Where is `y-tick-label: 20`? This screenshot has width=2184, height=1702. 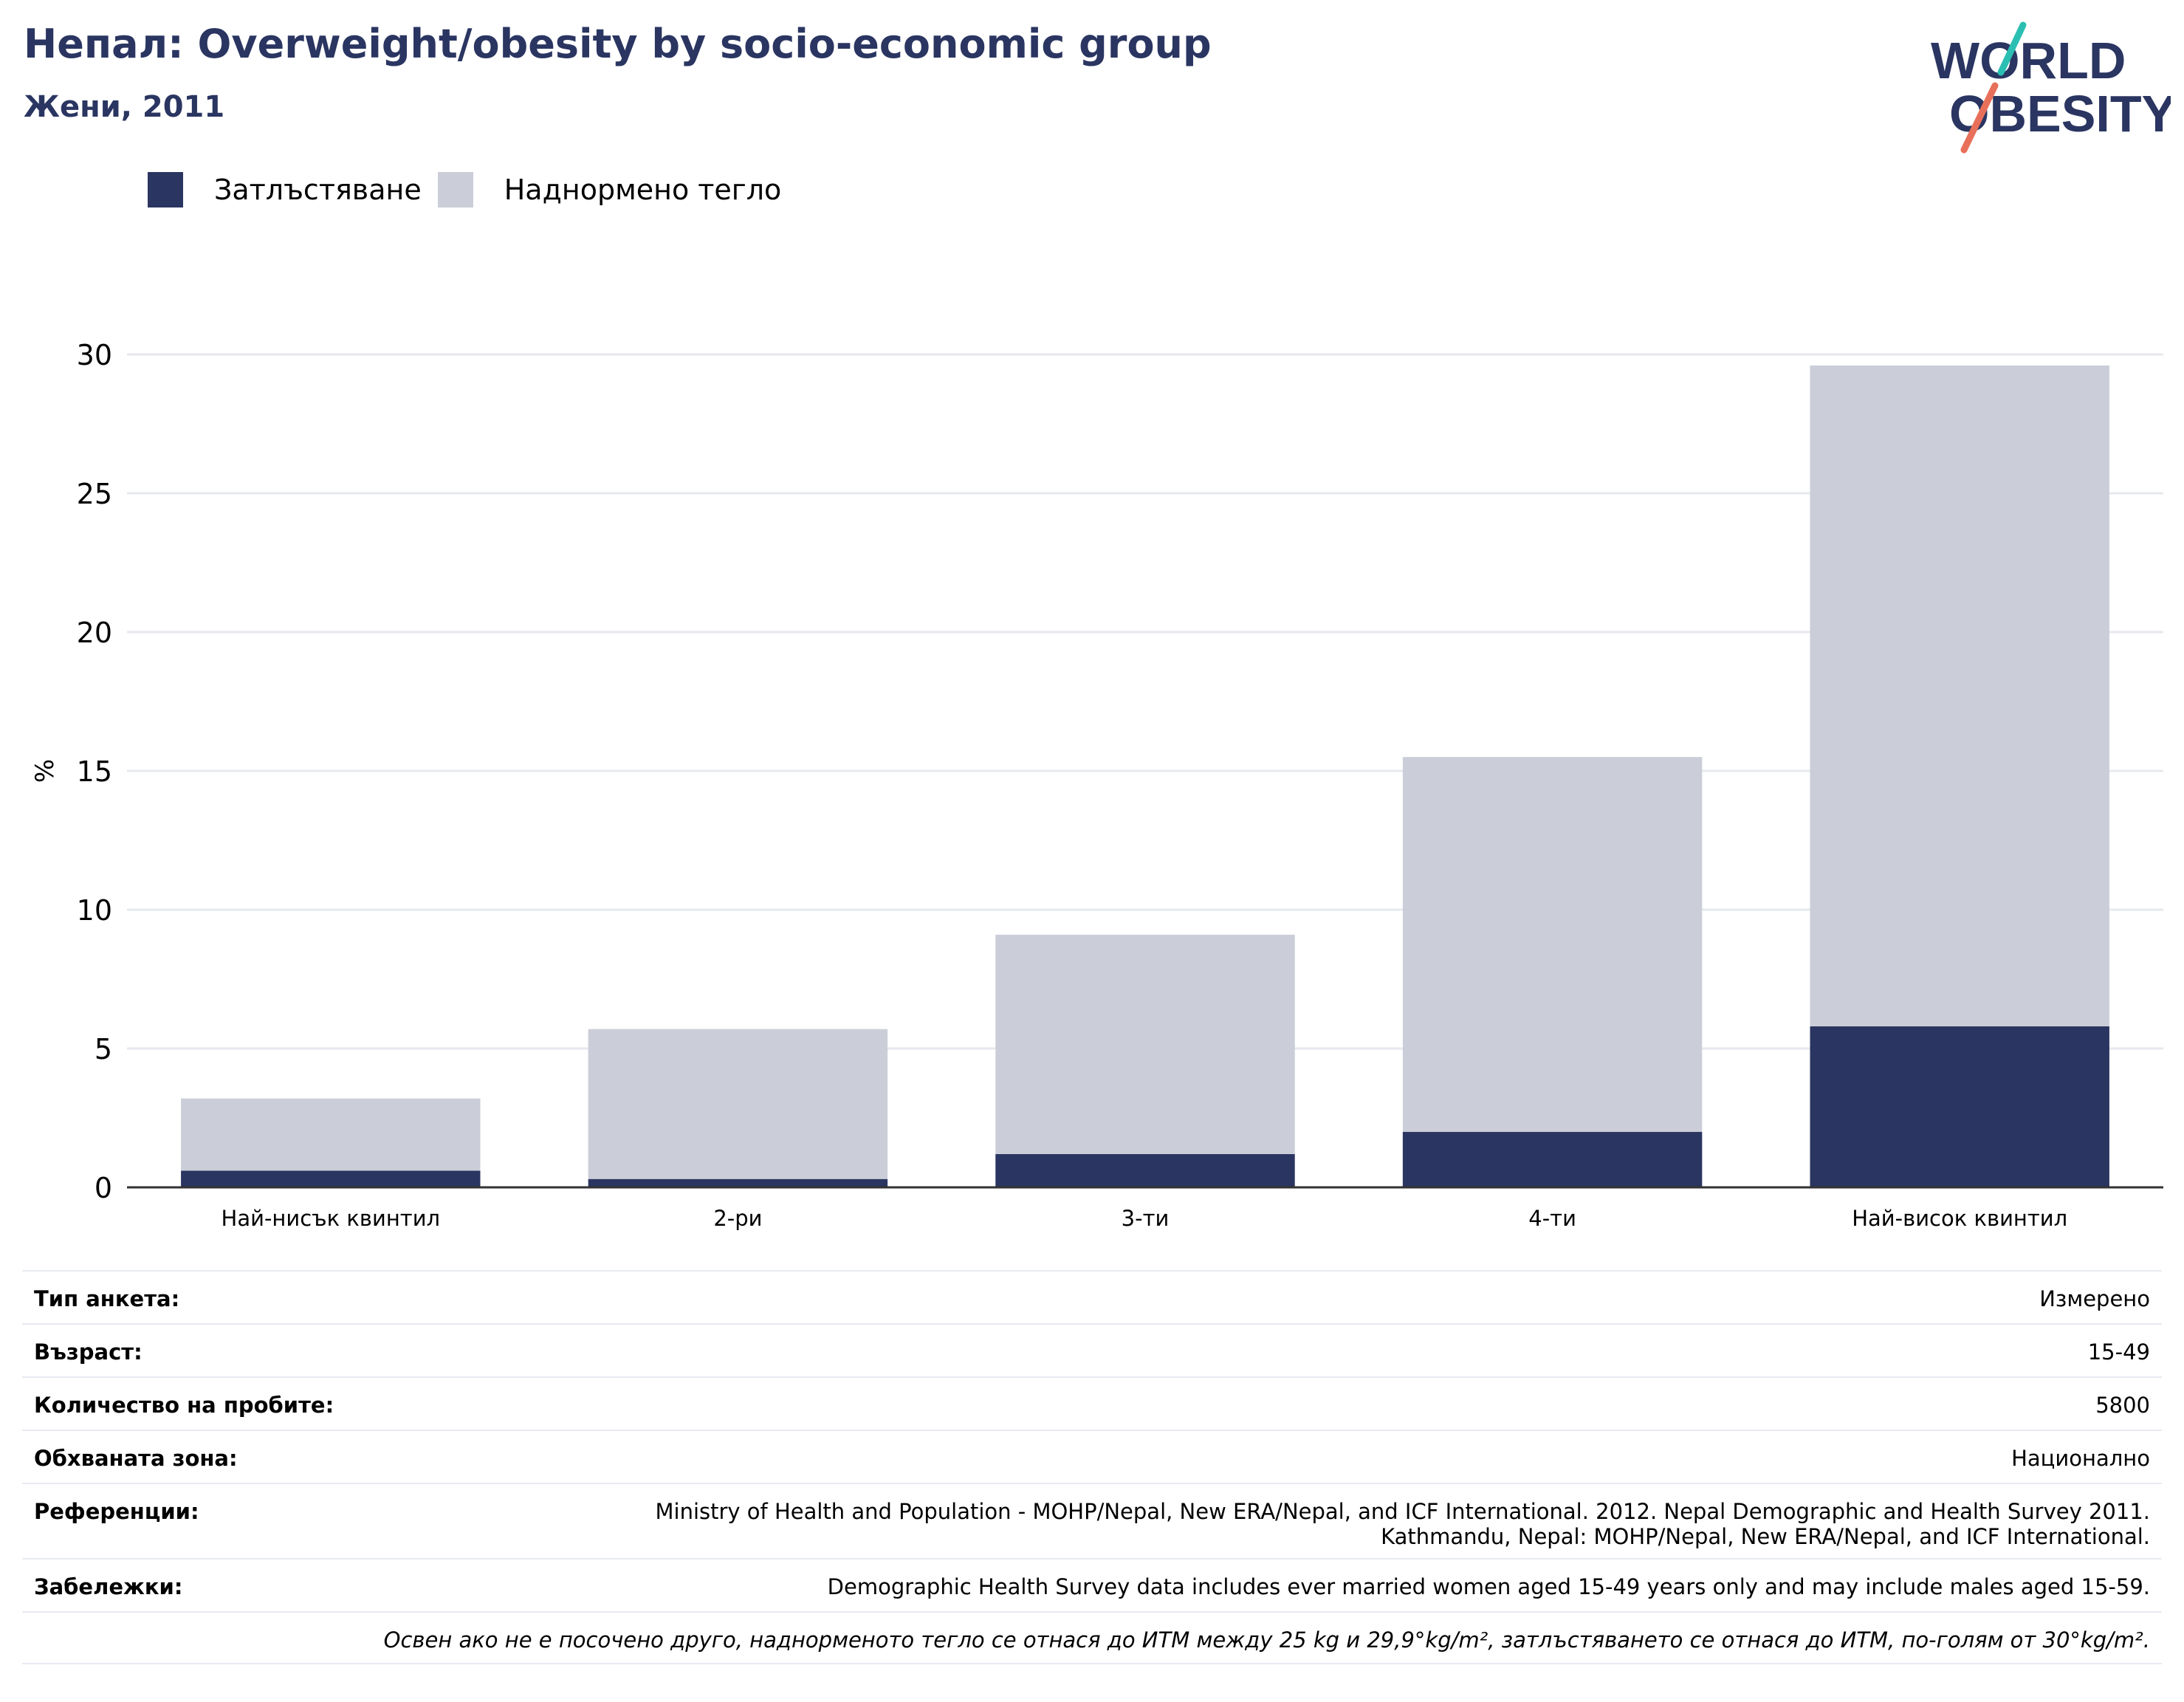
y-tick-label: 20 is located at coordinates (95, 633).